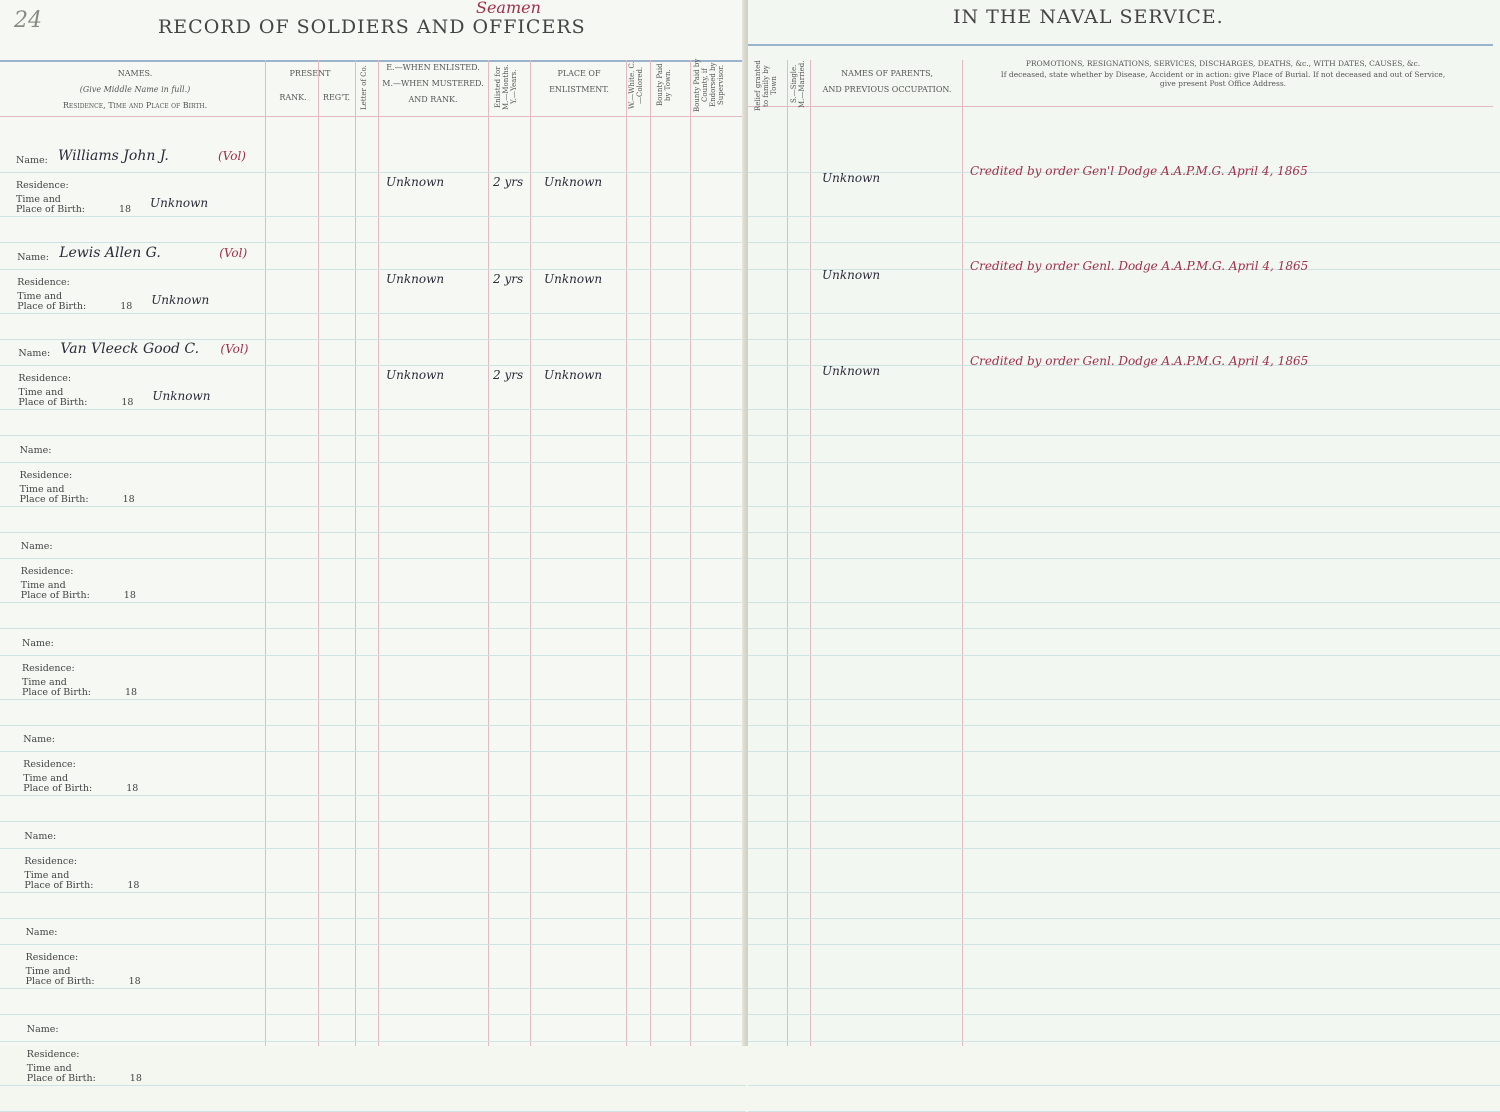  What do you see at coordinates (798, 84) in the screenshot?
I see `header-single-married: S.—Single. M.—Married.` at bounding box center [798, 84].